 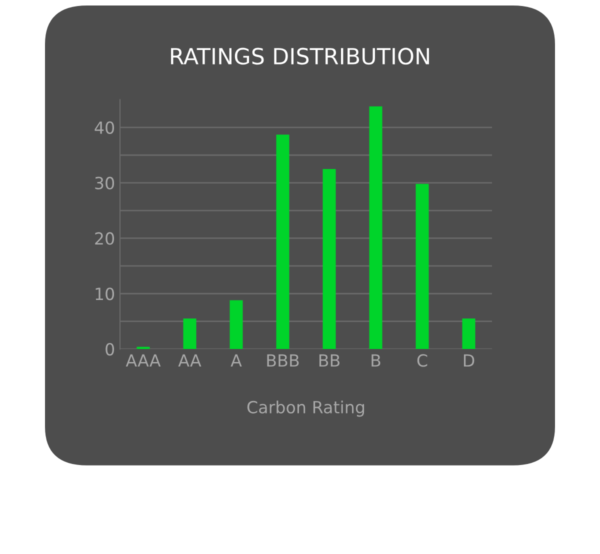 What do you see at coordinates (143, 360) in the screenshot?
I see `x-tick-label: AAA` at bounding box center [143, 360].